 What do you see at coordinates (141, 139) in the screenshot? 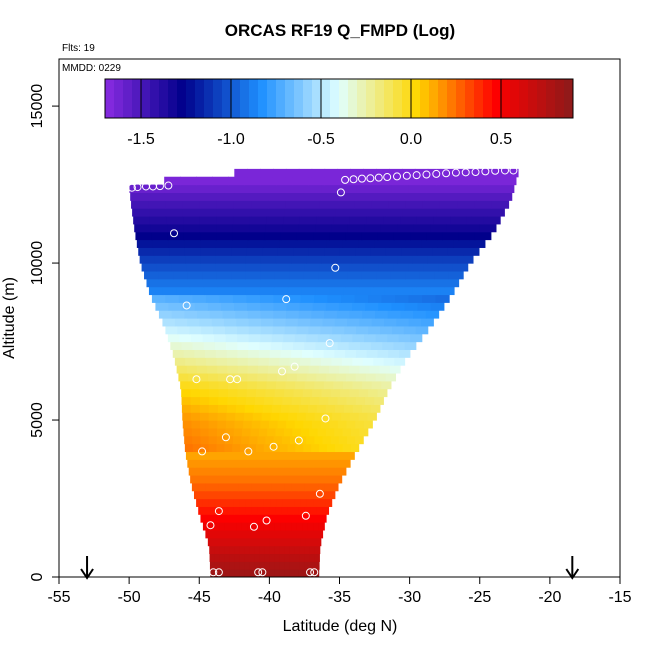
I see `colorbar-tick-label: -1.5` at bounding box center [141, 139].